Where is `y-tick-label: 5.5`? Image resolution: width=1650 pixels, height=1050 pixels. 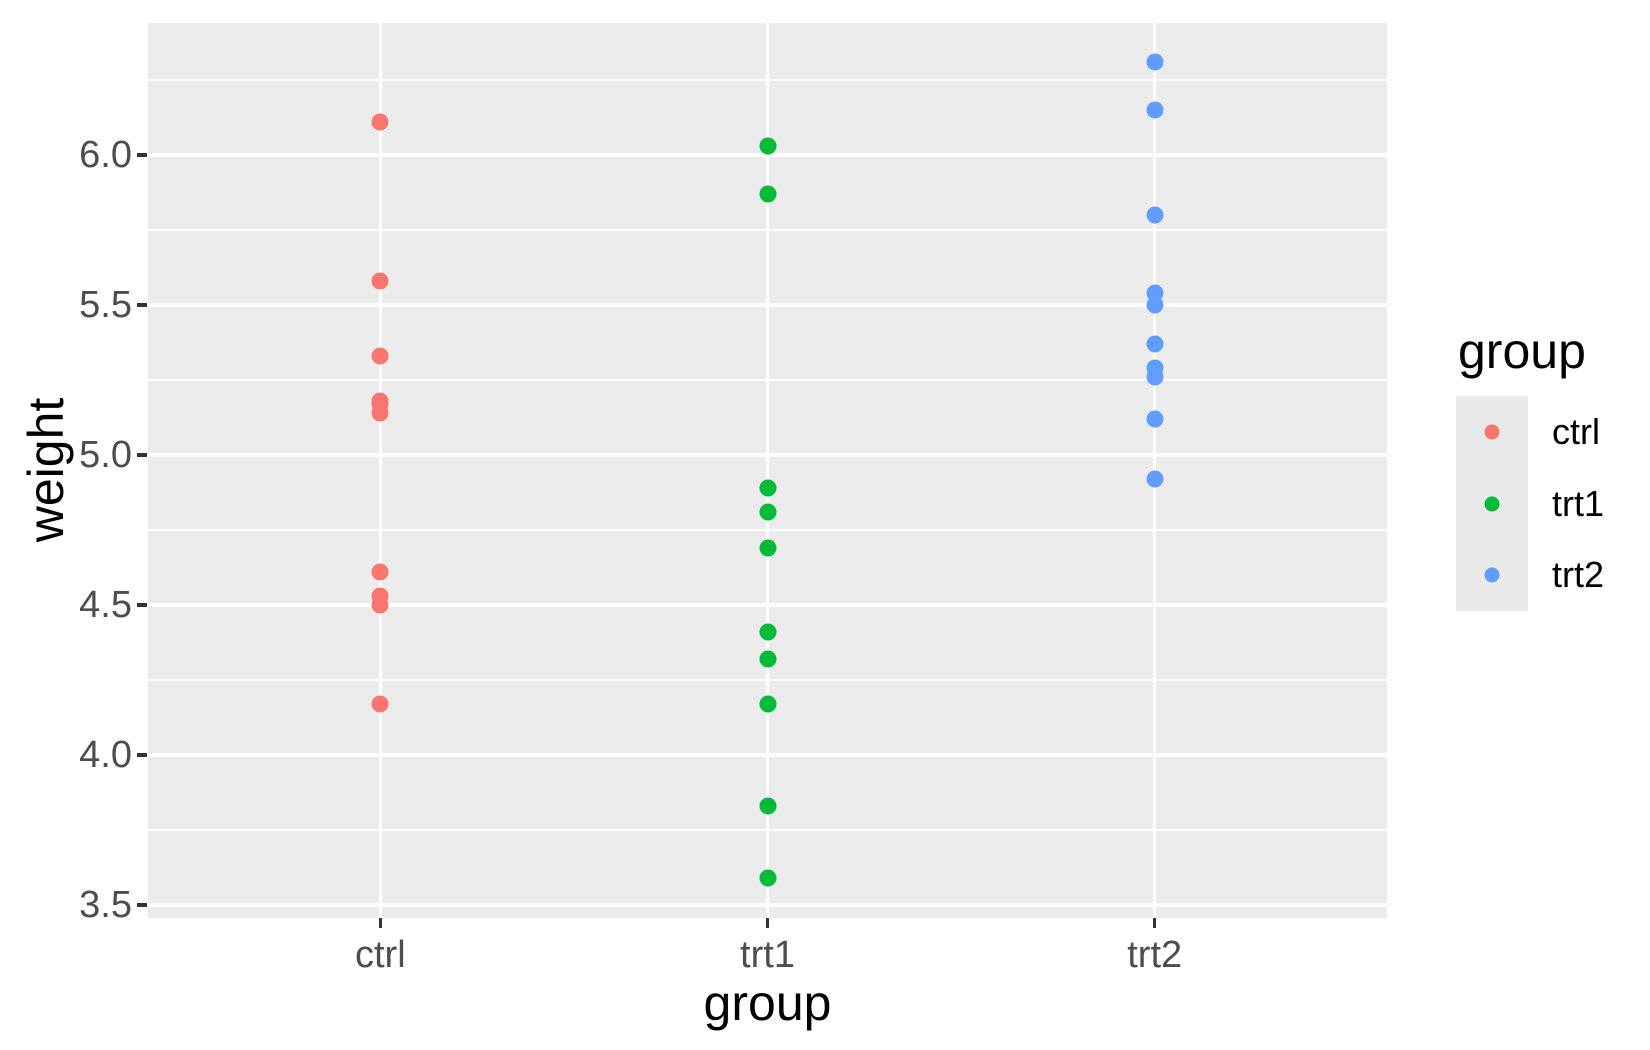 y-tick-label: 5.5 is located at coordinates (105, 305).